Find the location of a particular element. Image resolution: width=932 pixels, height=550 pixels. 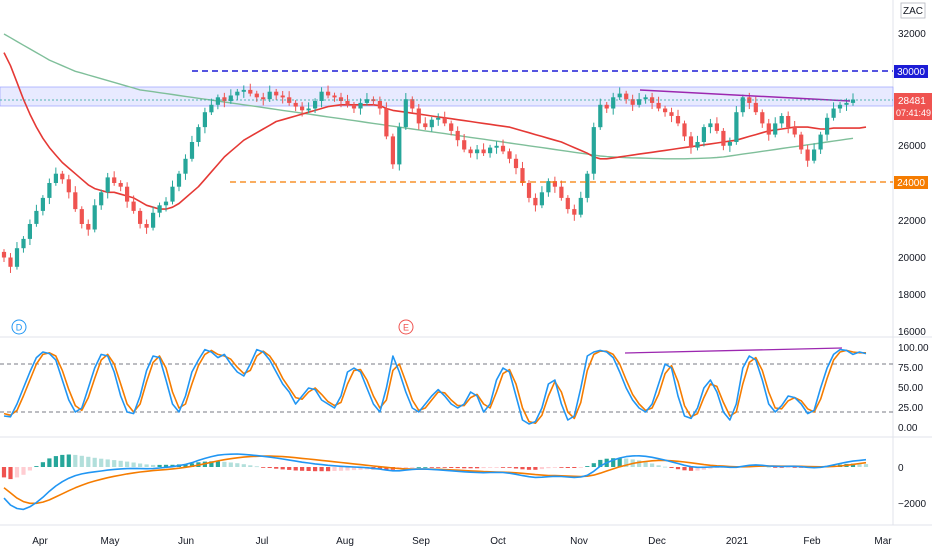

stoch-tick: 25.00 is located at coordinates (910, 408).